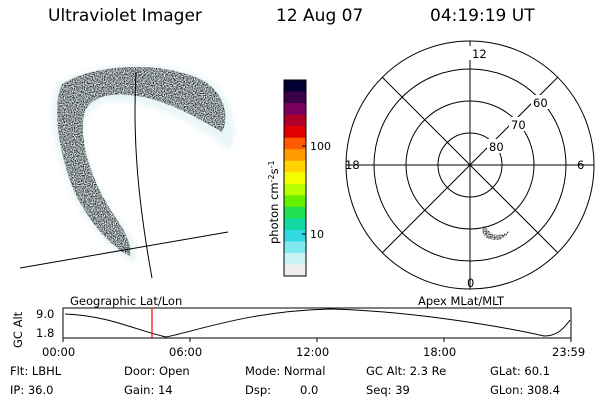 This screenshot has height=400, width=600. Describe the element at coordinates (274, 202) in the screenshot. I see `colorbar-units: photon cm-2s-1` at that location.